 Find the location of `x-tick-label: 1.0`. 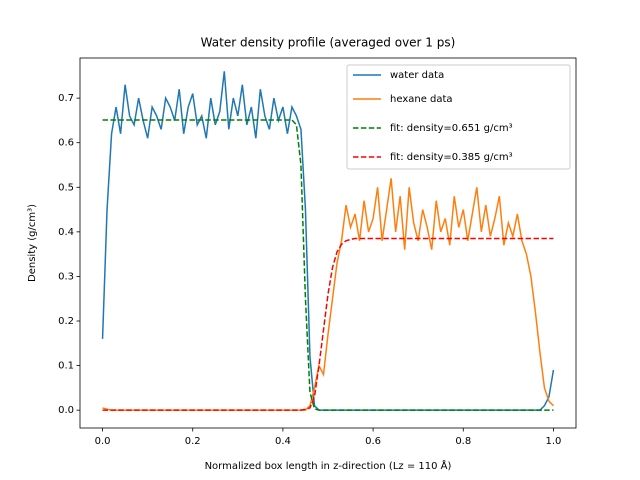

x-tick-label: 1.0 is located at coordinates (554, 441).